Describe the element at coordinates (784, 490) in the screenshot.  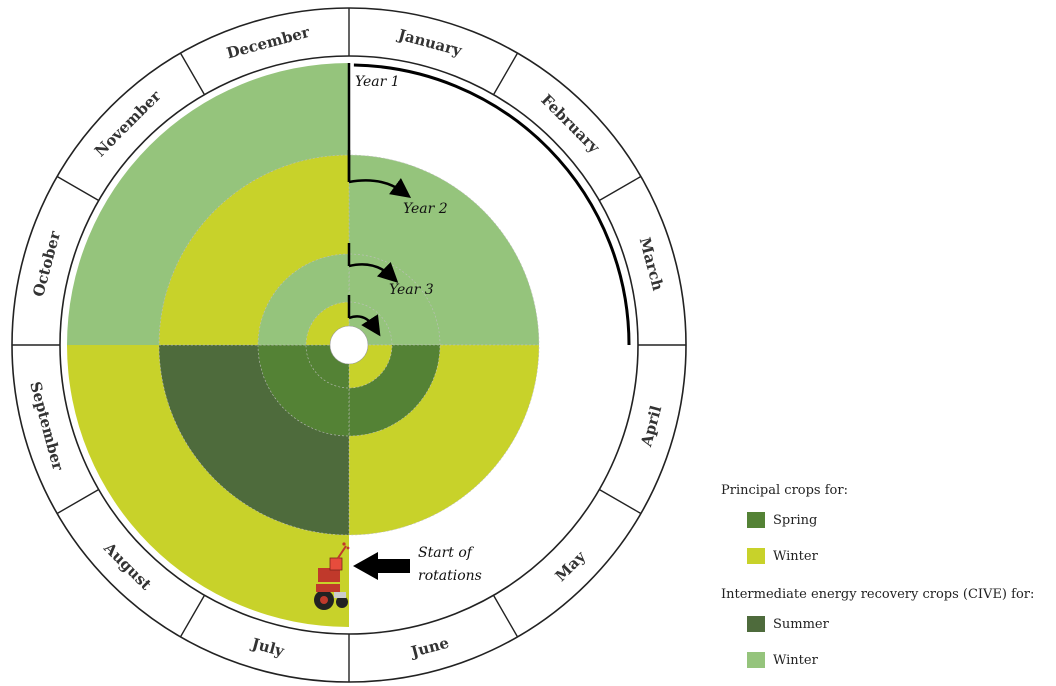
I see `legend-heading-principal: Principal crops for:` at that location.